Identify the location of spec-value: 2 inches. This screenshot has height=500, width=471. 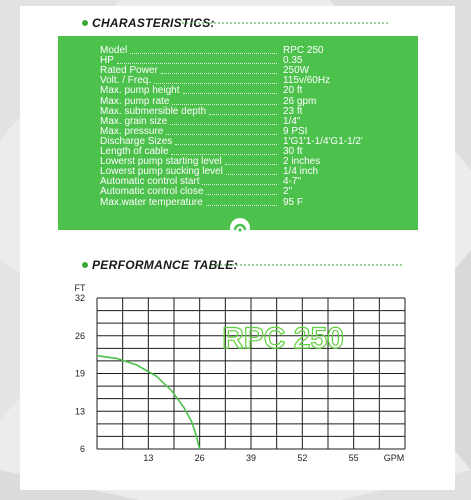
(302, 162).